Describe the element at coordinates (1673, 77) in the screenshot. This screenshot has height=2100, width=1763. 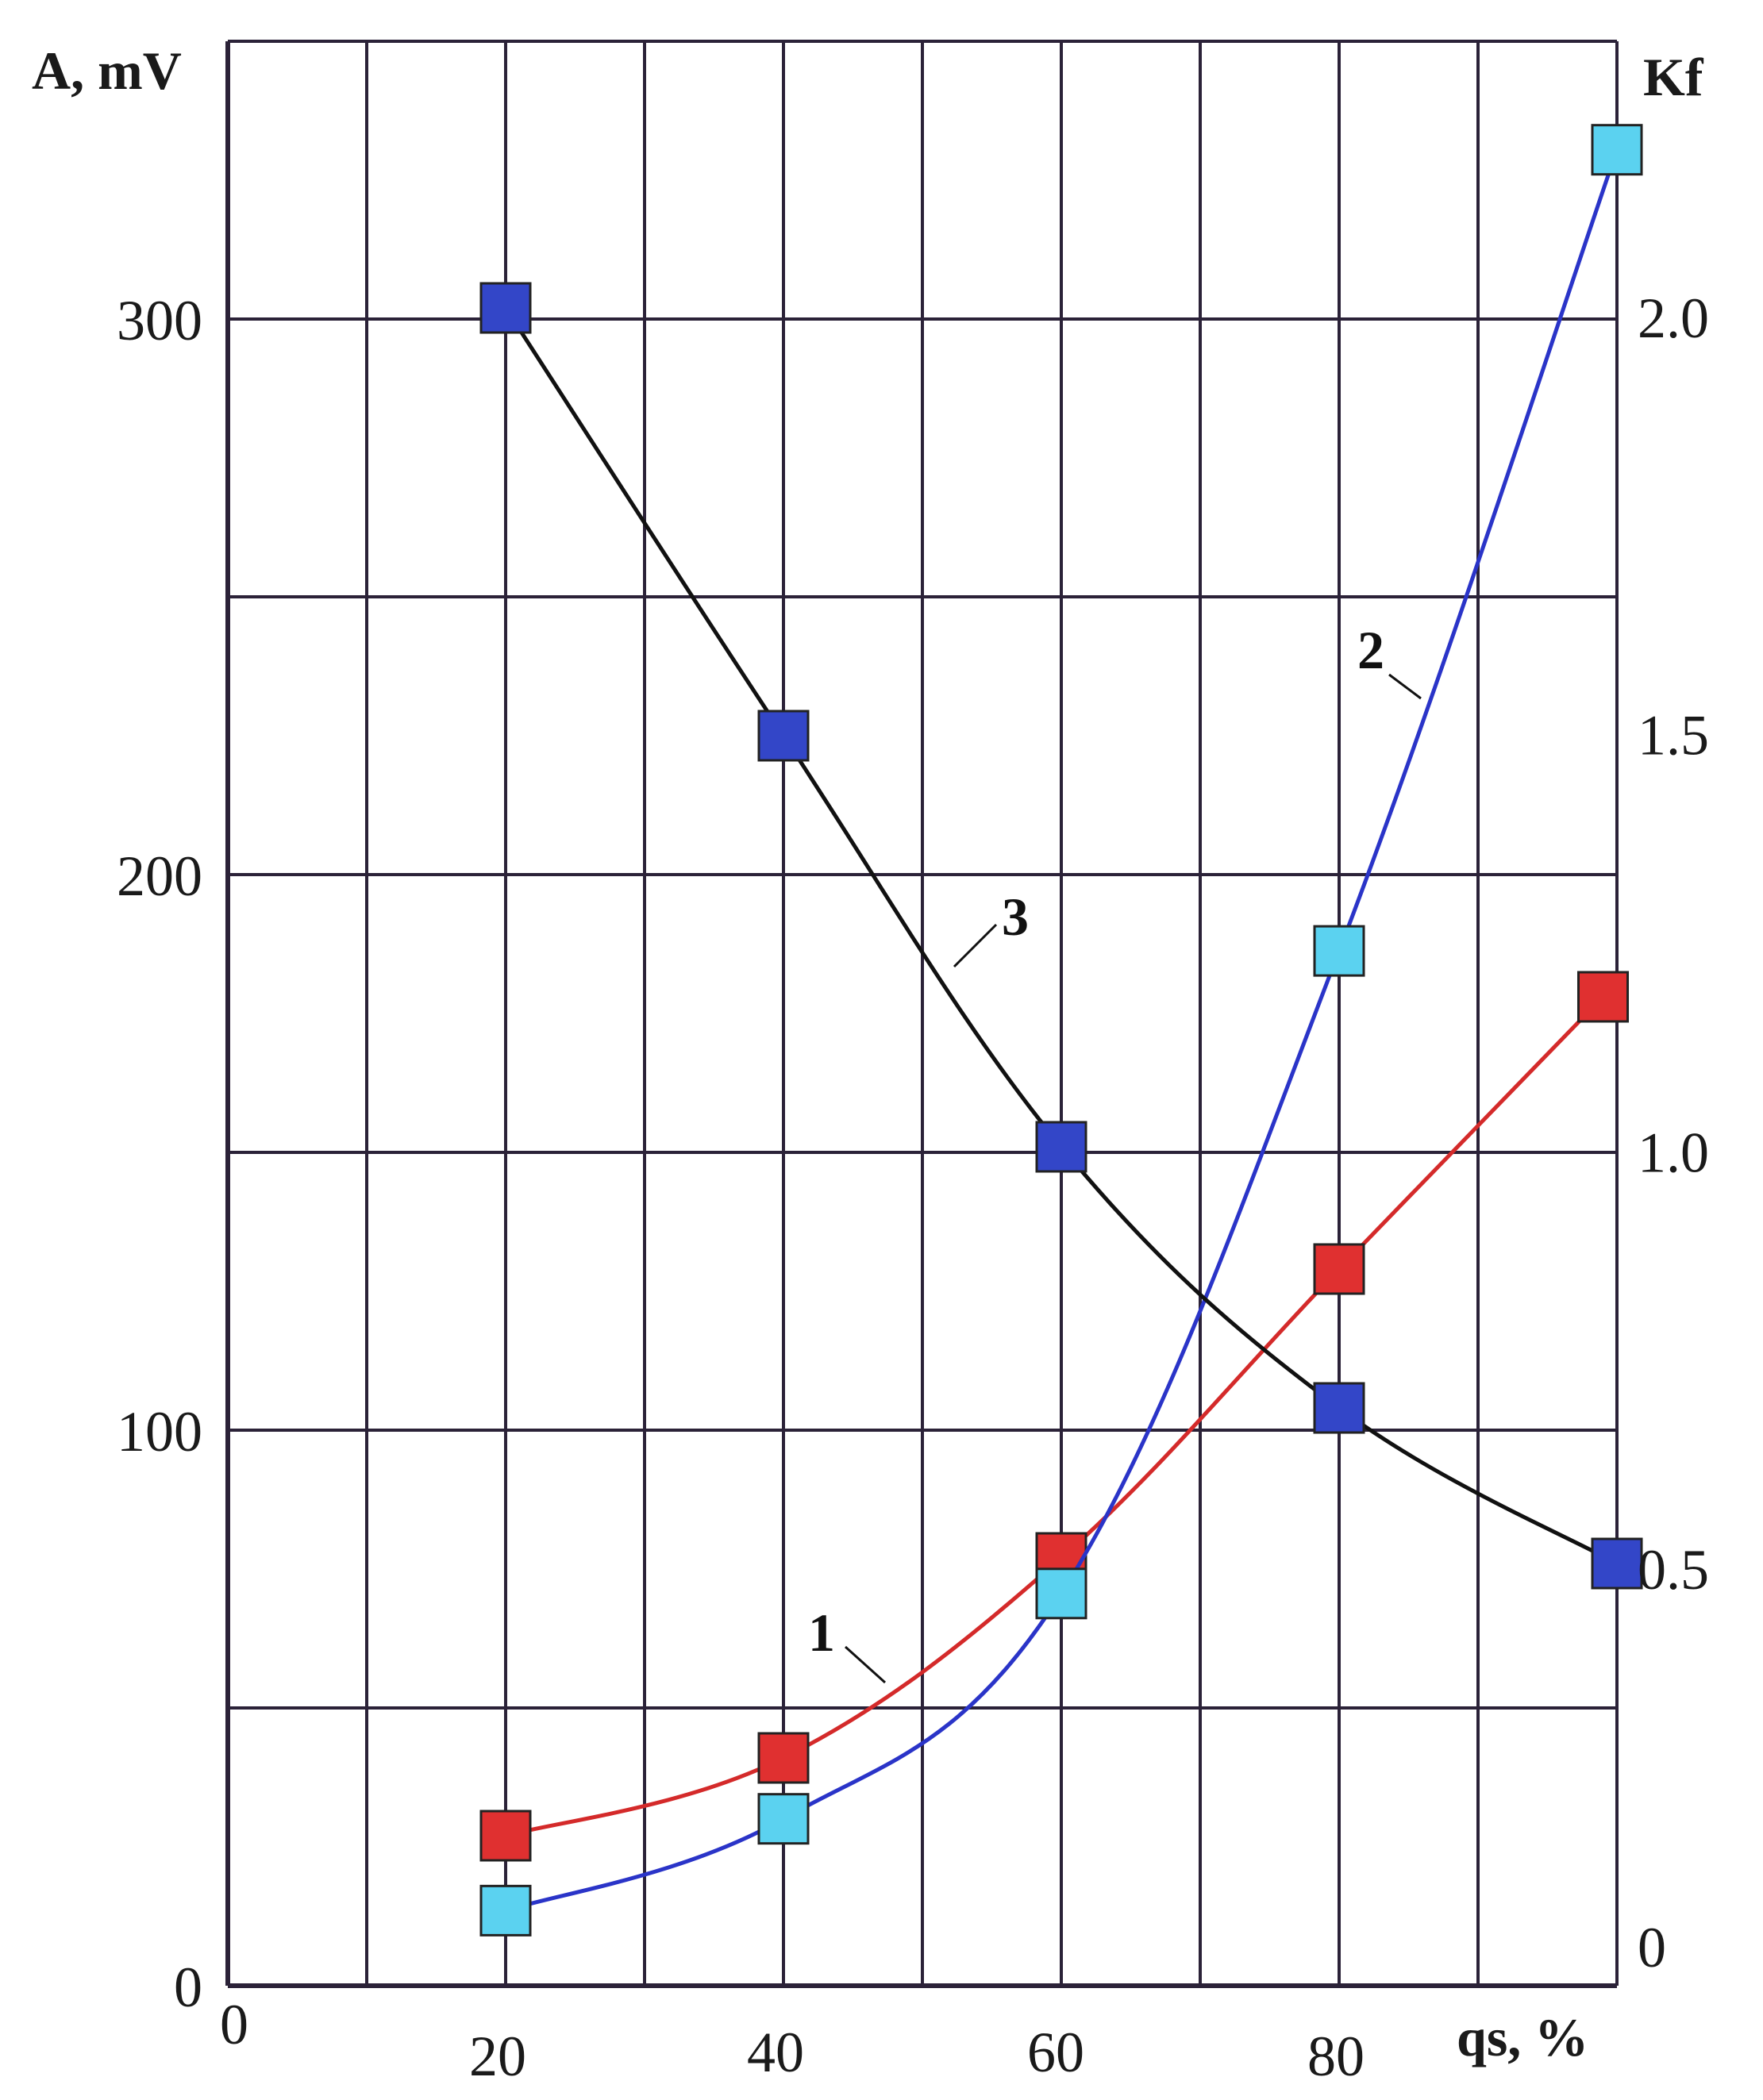
I see `y-right-axis-title: Kf` at that location.